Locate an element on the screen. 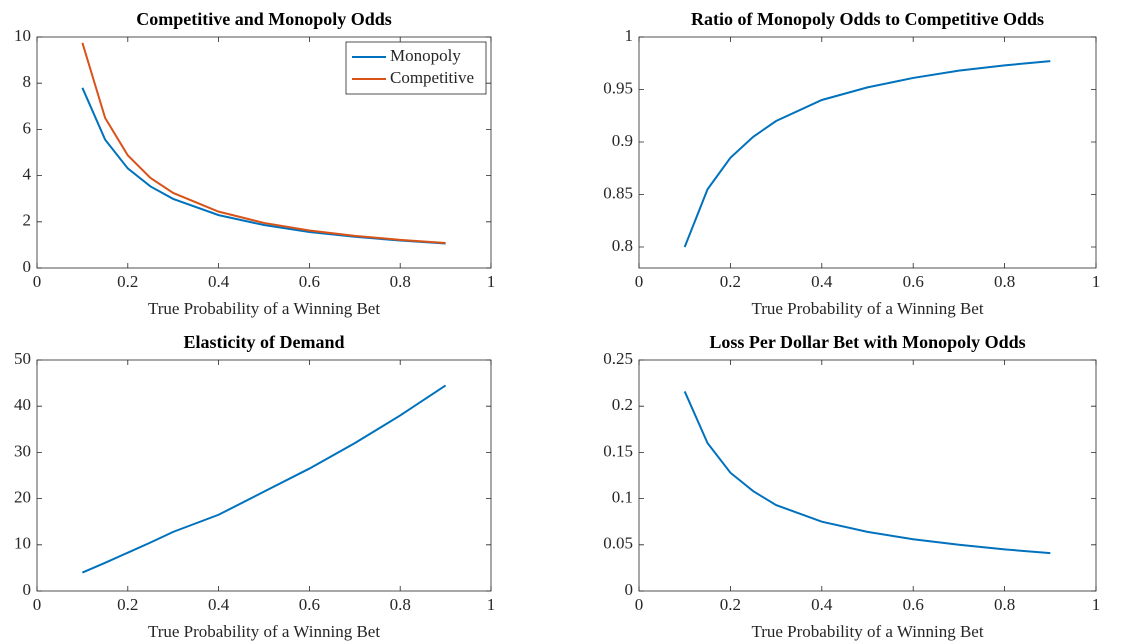  y-tick-label: 0.9 is located at coordinates (622, 140).